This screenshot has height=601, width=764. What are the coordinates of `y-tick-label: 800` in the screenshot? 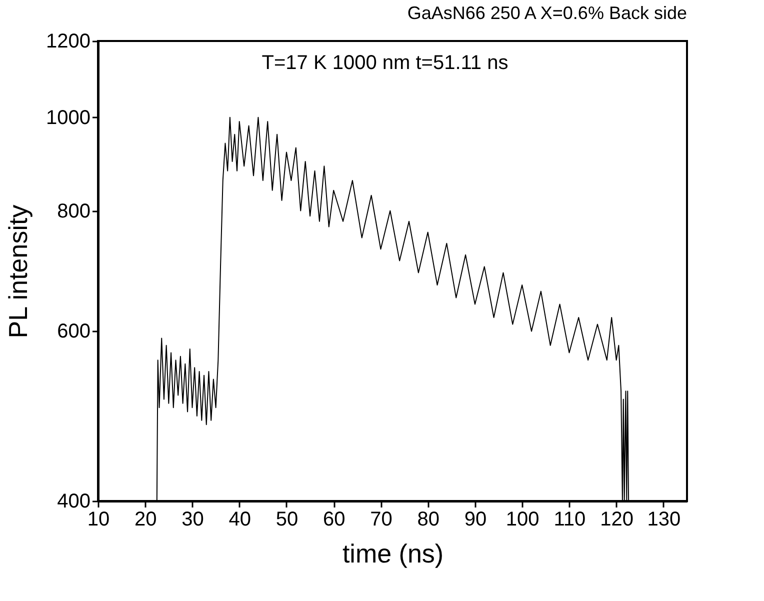 It's located at (73, 211).